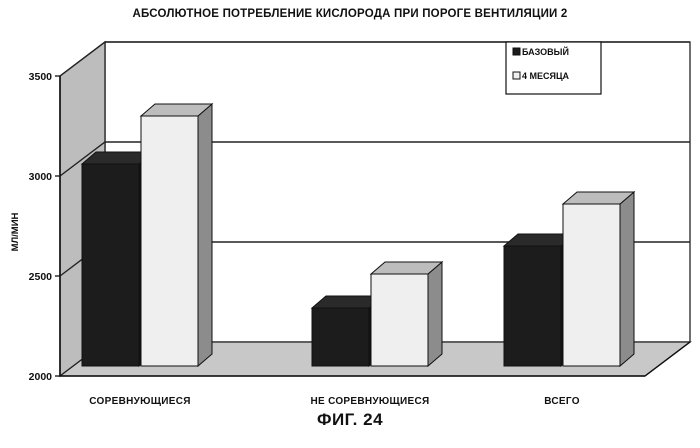  Describe the element at coordinates (41, 377) in the screenshot. I see `y-tick-label: 2000` at that location.